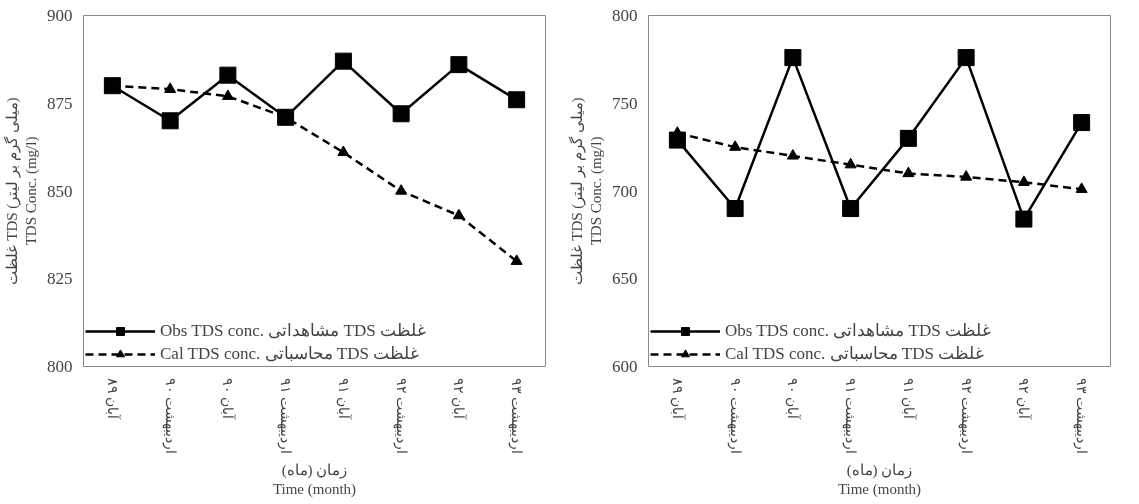 This screenshot has width=1139, height=504. What do you see at coordinates (625, 191) in the screenshot?
I see `y-tick-label: 700` at bounding box center [625, 191].